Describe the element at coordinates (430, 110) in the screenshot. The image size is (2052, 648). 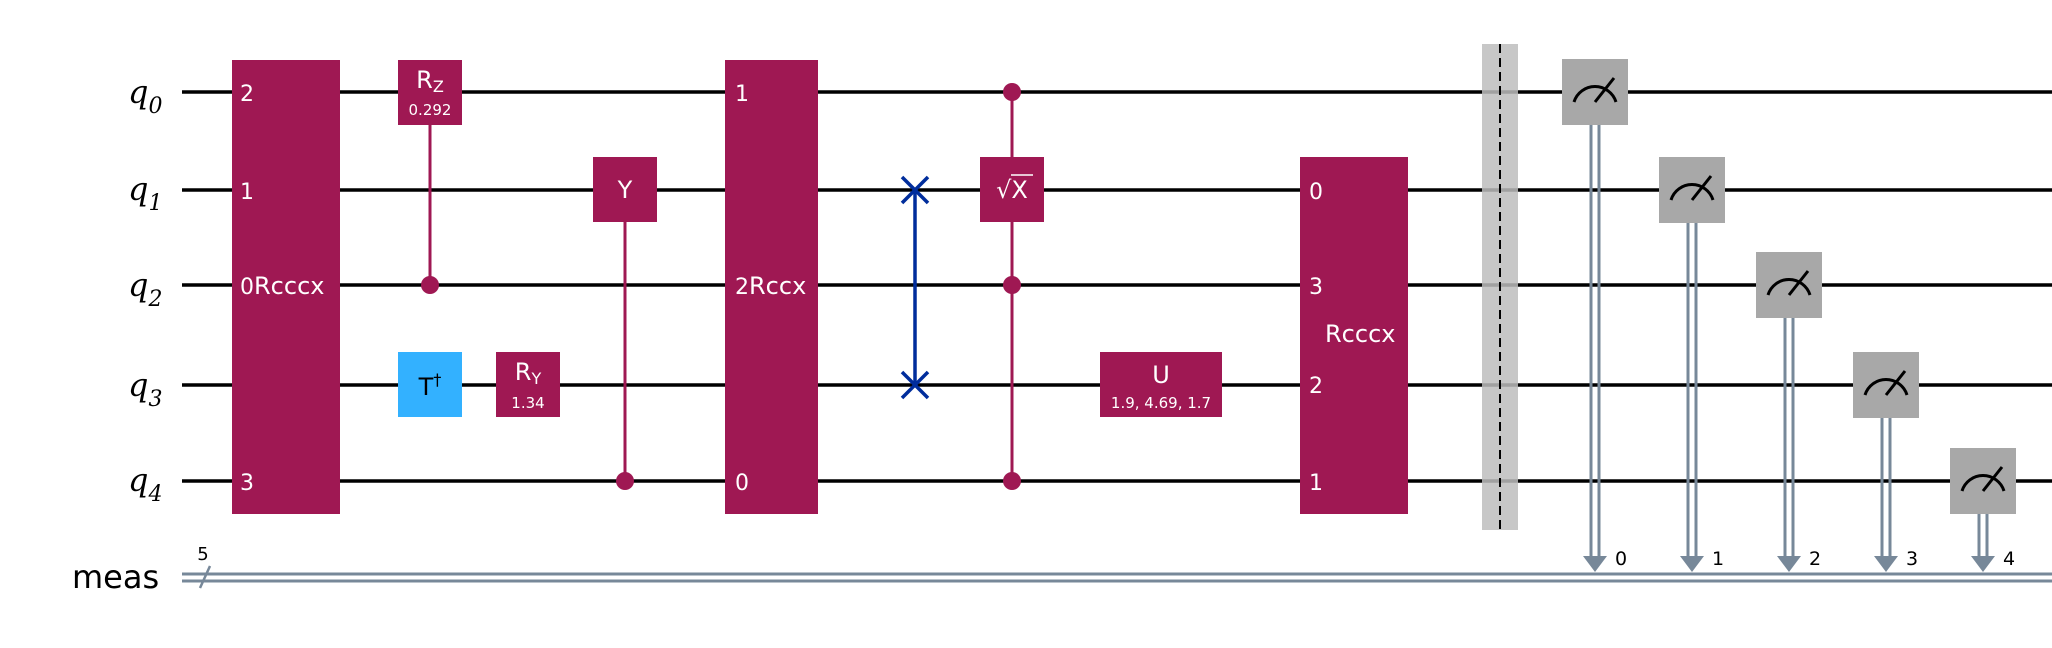
I see `gate-param: 0.292` at that location.